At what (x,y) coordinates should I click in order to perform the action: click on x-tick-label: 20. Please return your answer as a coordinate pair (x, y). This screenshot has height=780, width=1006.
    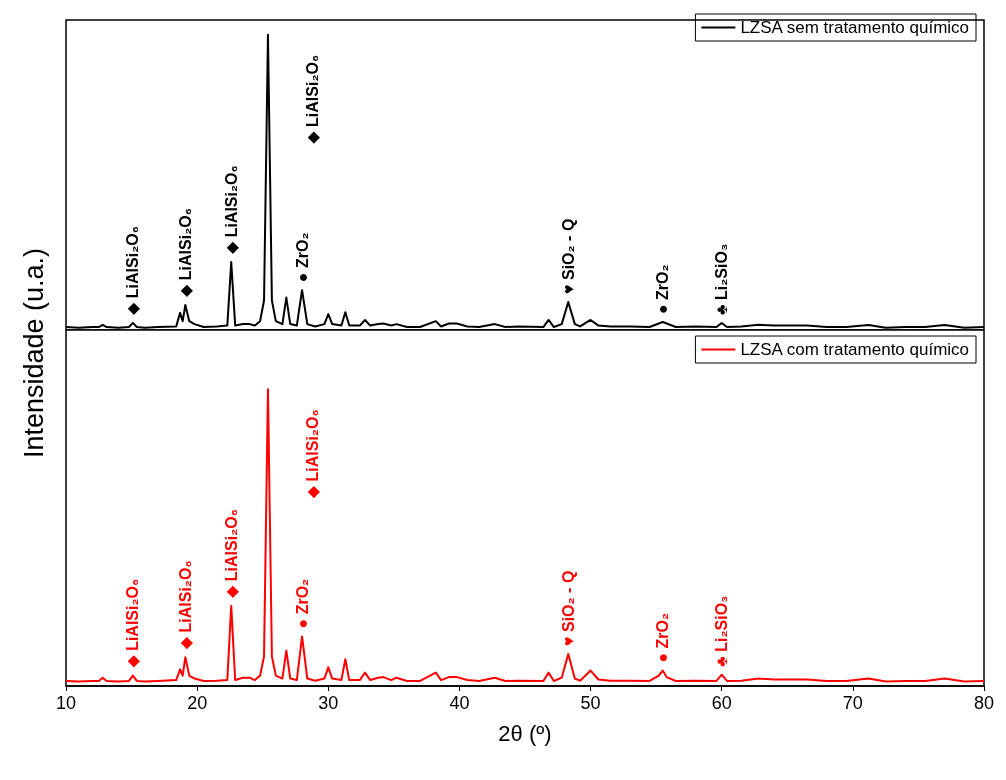
    Looking at the image, I should click on (197, 703).